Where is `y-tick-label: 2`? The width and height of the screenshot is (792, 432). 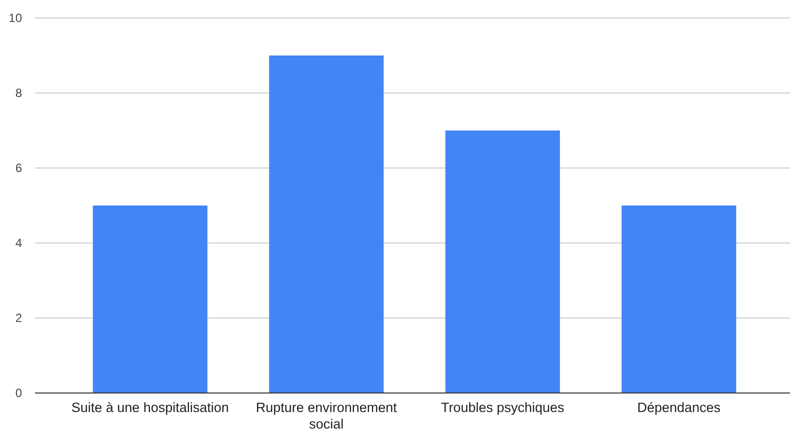 y-tick-label: 2 is located at coordinates (18, 317).